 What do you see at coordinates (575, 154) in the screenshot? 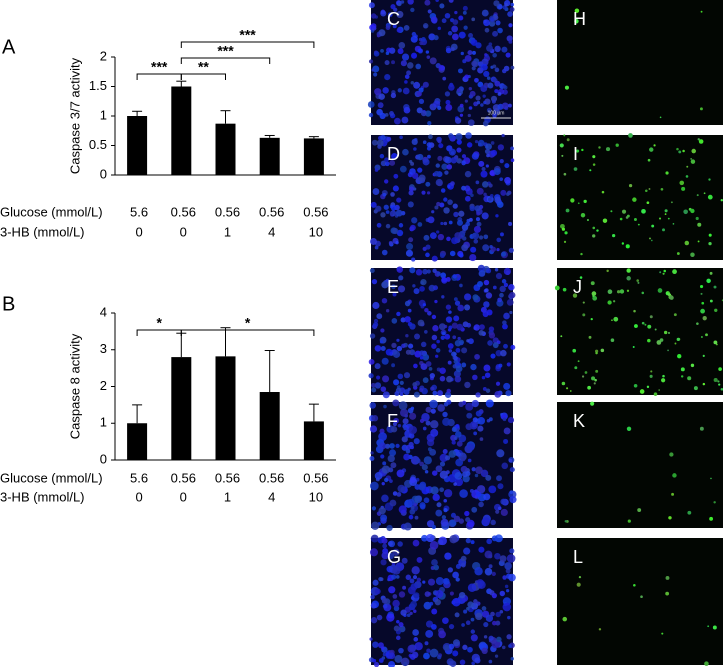
I see `panel-letter: I` at bounding box center [575, 154].